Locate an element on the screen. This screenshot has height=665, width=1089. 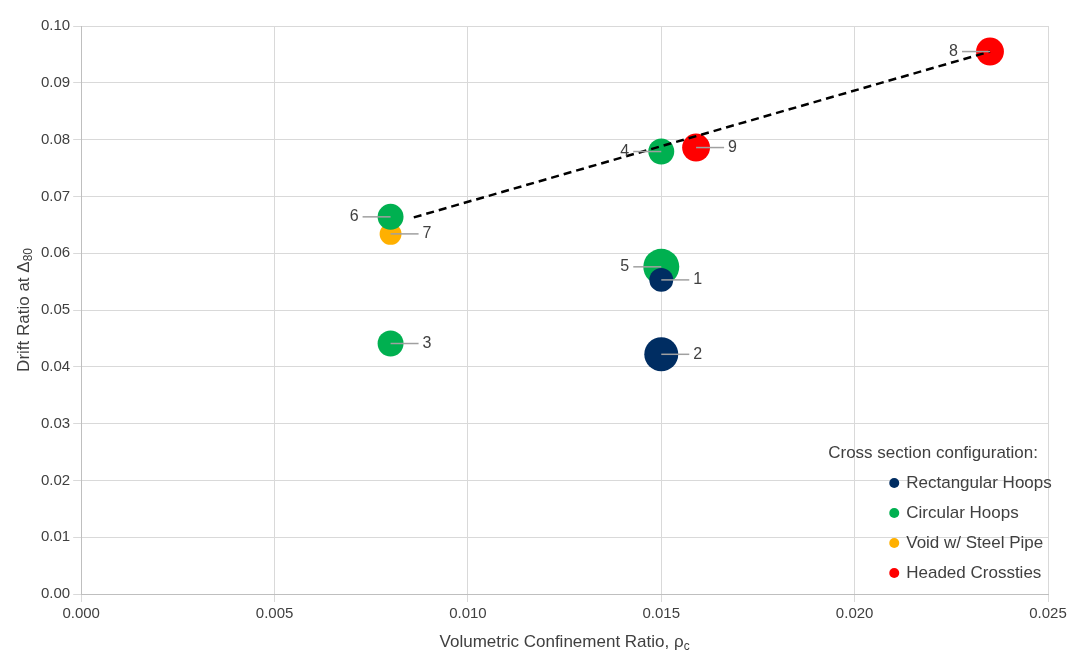
annotation: 1 is located at coordinates (698, 279).